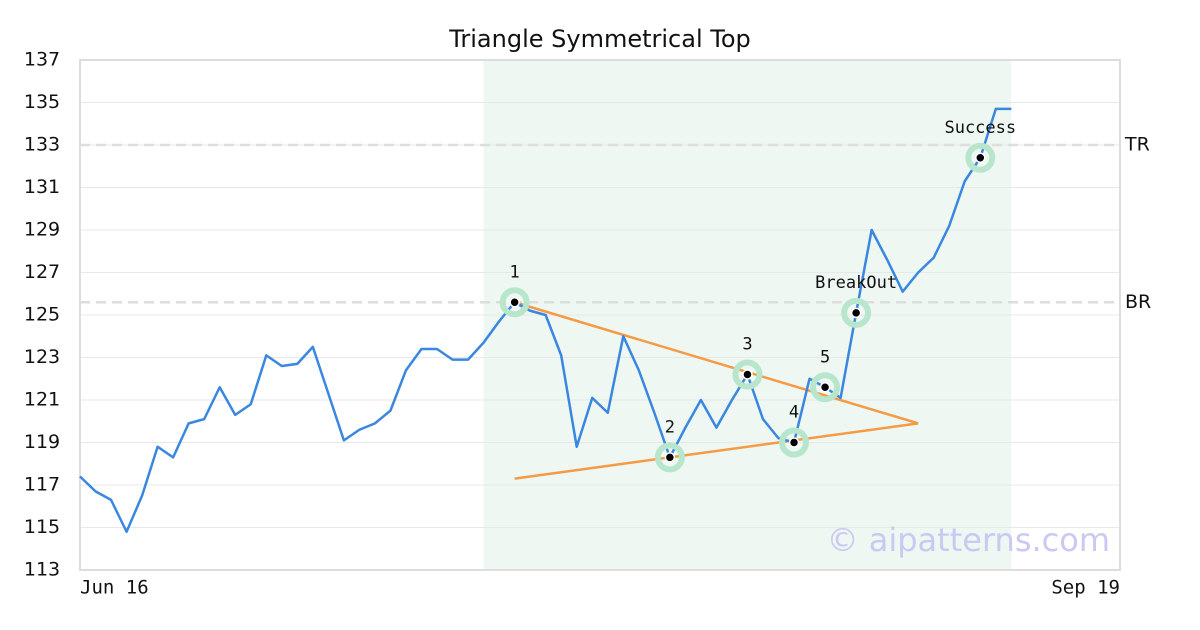  I want to click on y-tick-label: 135, so click(42, 102).